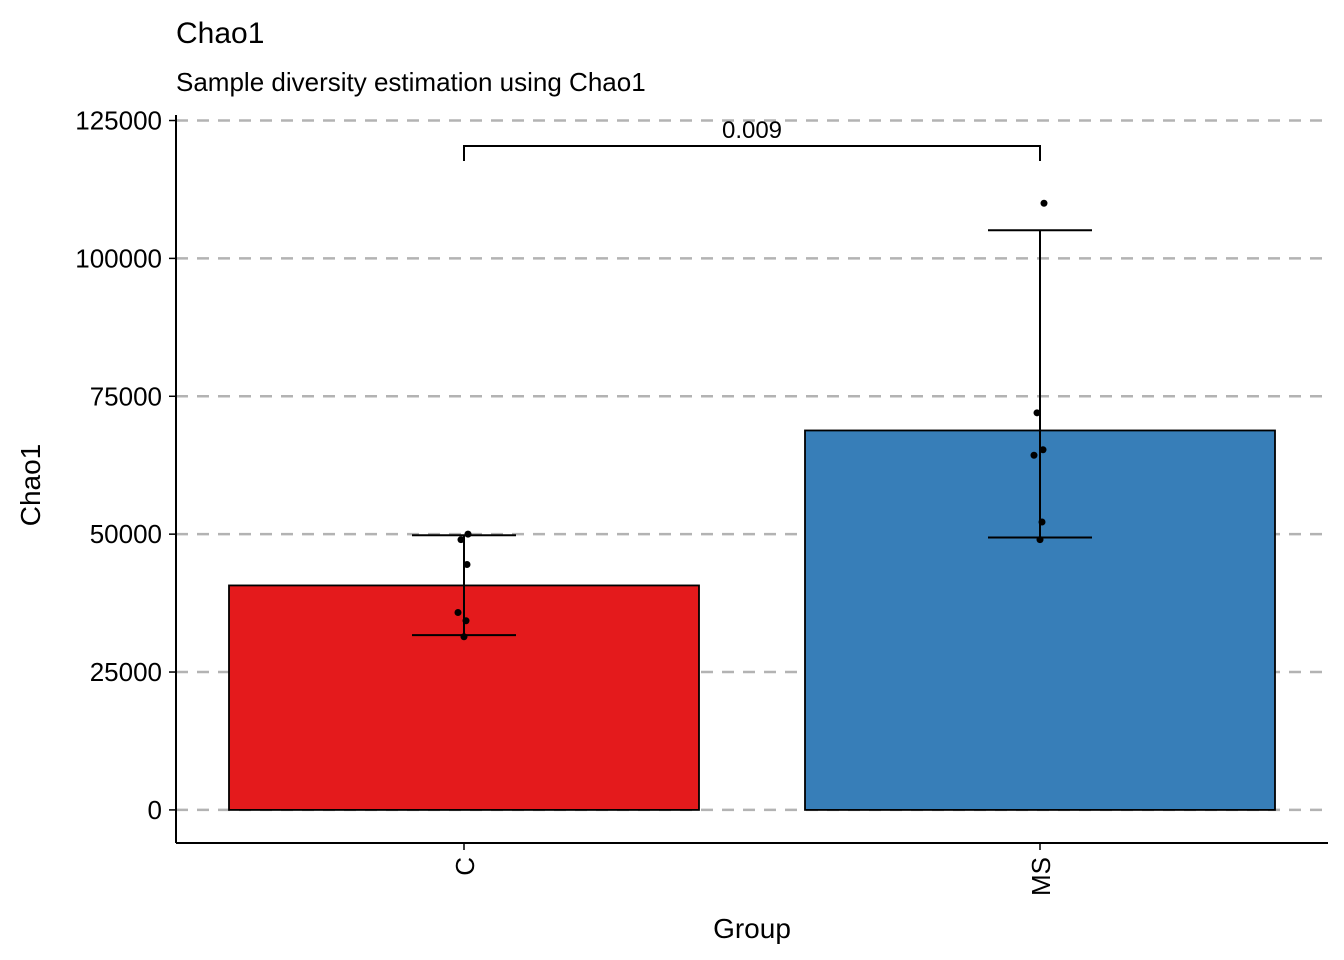 Image resolution: width=1344 pixels, height=960 pixels. I want to click on significance-bracket: 0.009, so click(752, 139).